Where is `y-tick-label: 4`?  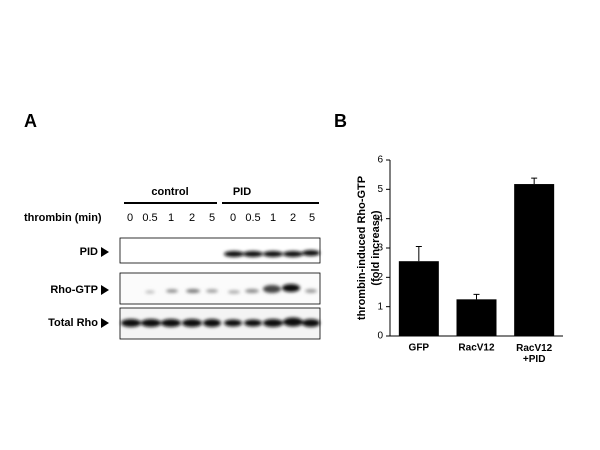
y-tick-label: 4 is located at coordinates (380, 218).